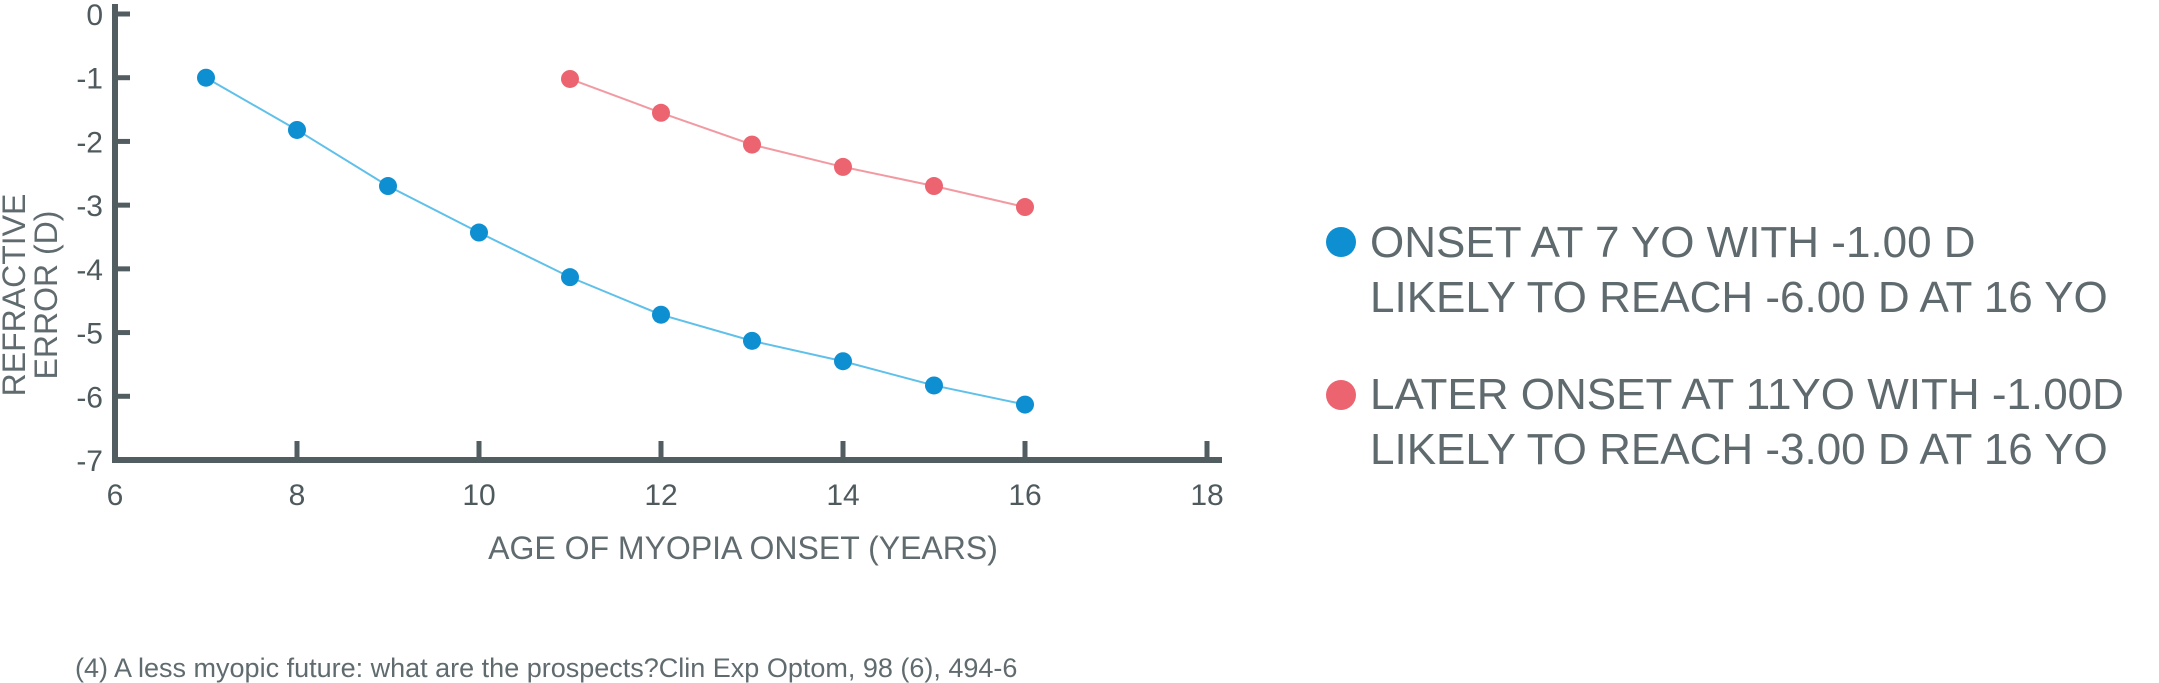  Describe the element at coordinates (89, 206) in the screenshot. I see `y-tick-label: -3` at that location.